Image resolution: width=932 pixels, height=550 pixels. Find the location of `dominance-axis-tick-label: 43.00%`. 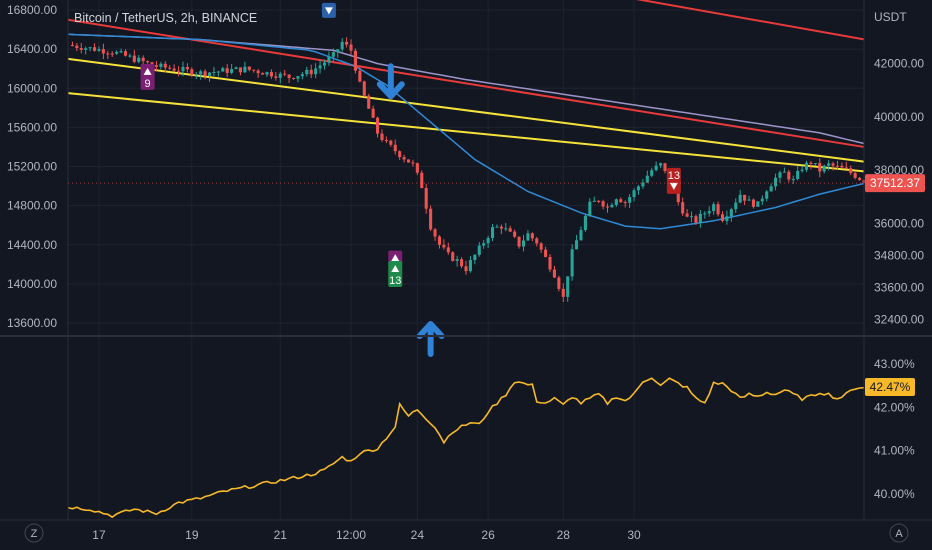

dominance-axis-tick-label: 43.00% is located at coordinates (894, 364).